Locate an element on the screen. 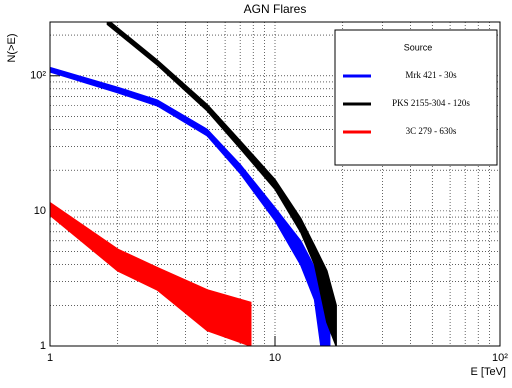  band is located at coordinates (151, 273).